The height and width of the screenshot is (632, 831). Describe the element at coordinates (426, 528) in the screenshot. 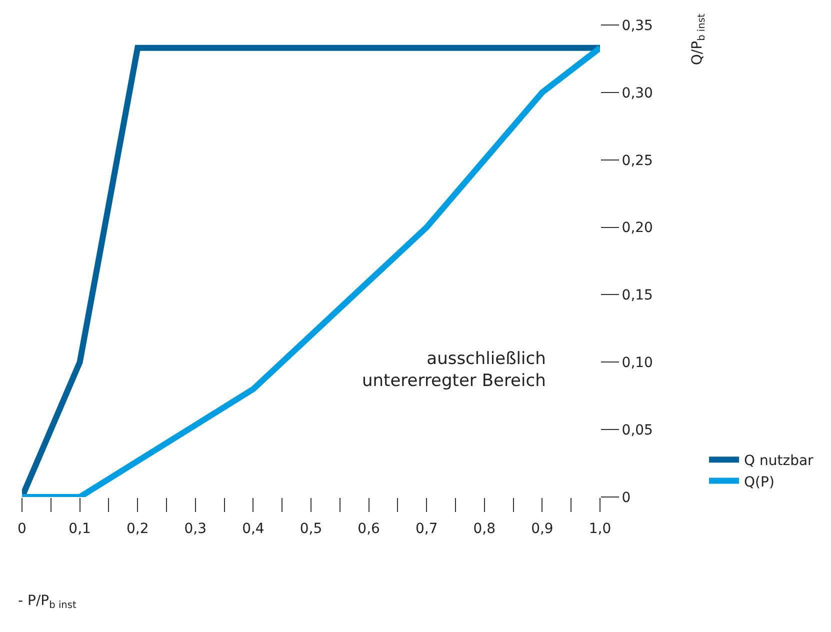

I see `x-tick-label: 0,7` at that location.